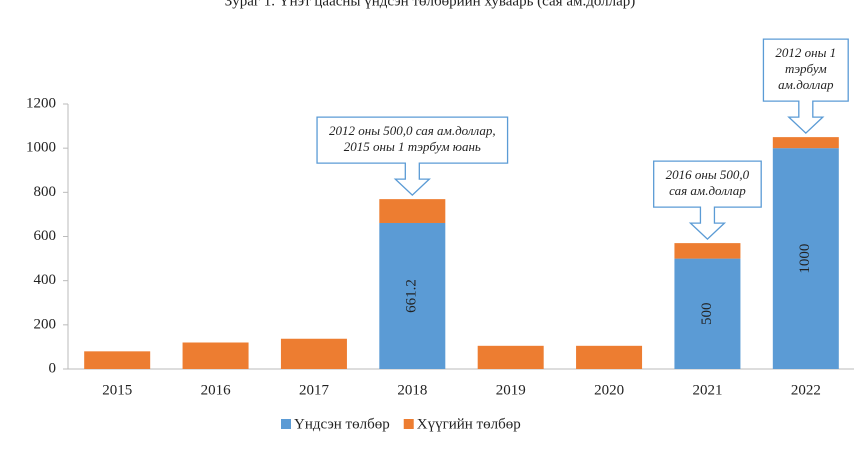 The height and width of the screenshot is (451, 854). What do you see at coordinates (469, 424) in the screenshot?
I see `legend-label: Хүүгийн төлбөр` at bounding box center [469, 424].